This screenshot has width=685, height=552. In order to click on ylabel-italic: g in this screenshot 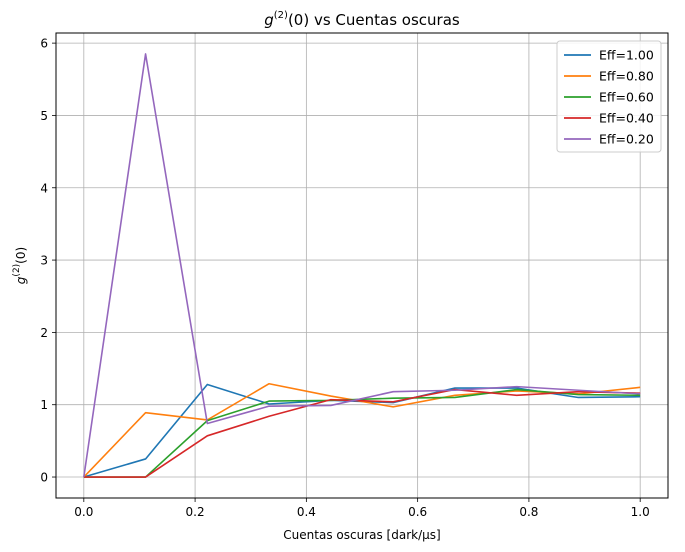, I will do `click(21, 280)`.